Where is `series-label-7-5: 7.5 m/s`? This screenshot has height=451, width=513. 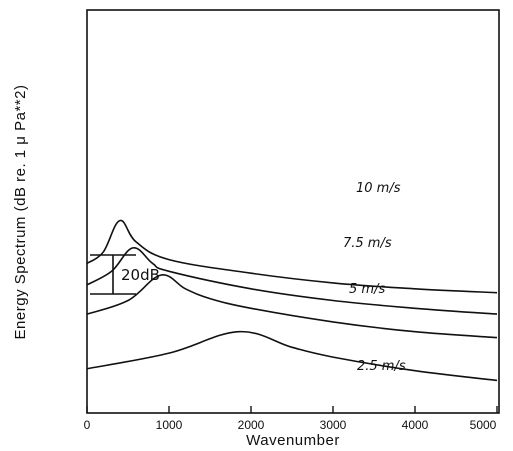 series-label-7-5: 7.5 m/s is located at coordinates (367, 243).